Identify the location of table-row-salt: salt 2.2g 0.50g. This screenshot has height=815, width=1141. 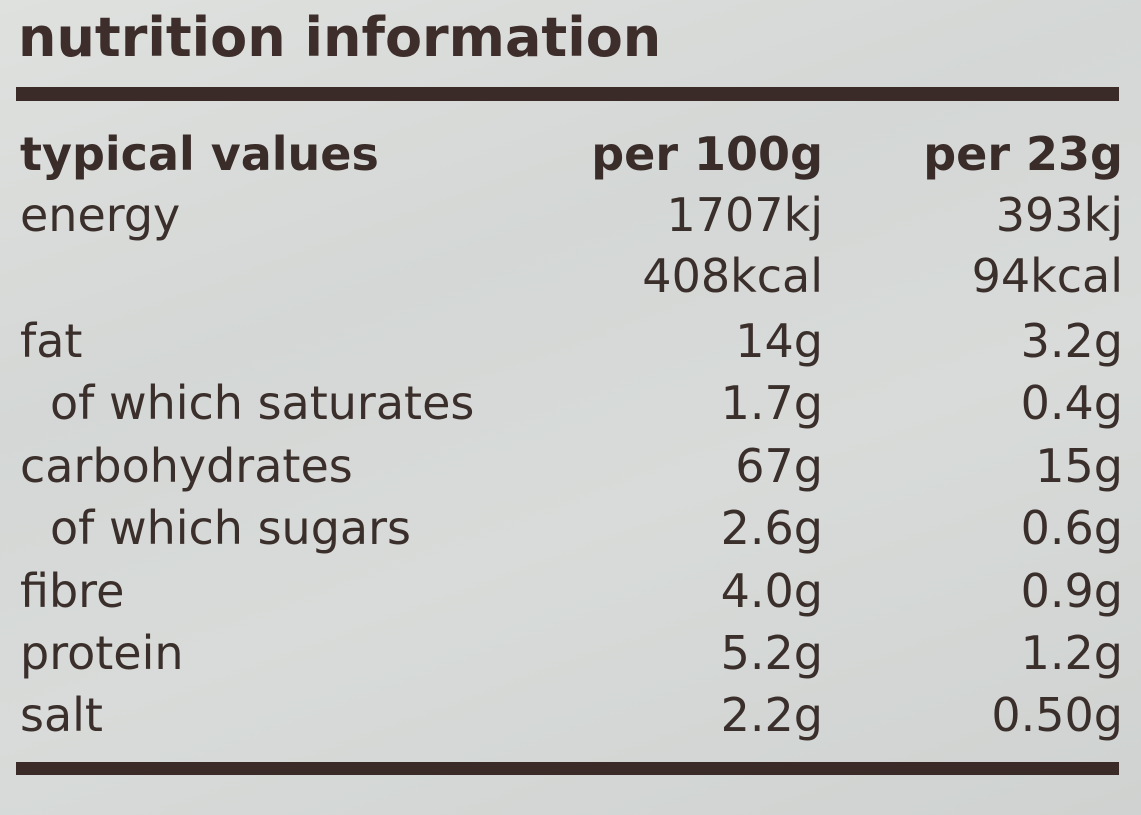
(570, 715).